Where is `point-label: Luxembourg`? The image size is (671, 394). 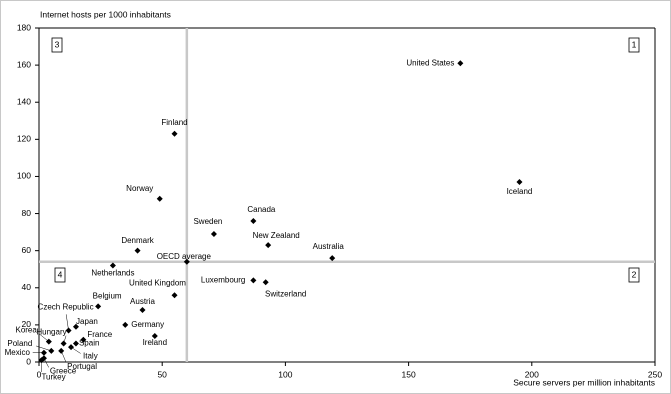 point-label: Luxembourg is located at coordinates (223, 279).